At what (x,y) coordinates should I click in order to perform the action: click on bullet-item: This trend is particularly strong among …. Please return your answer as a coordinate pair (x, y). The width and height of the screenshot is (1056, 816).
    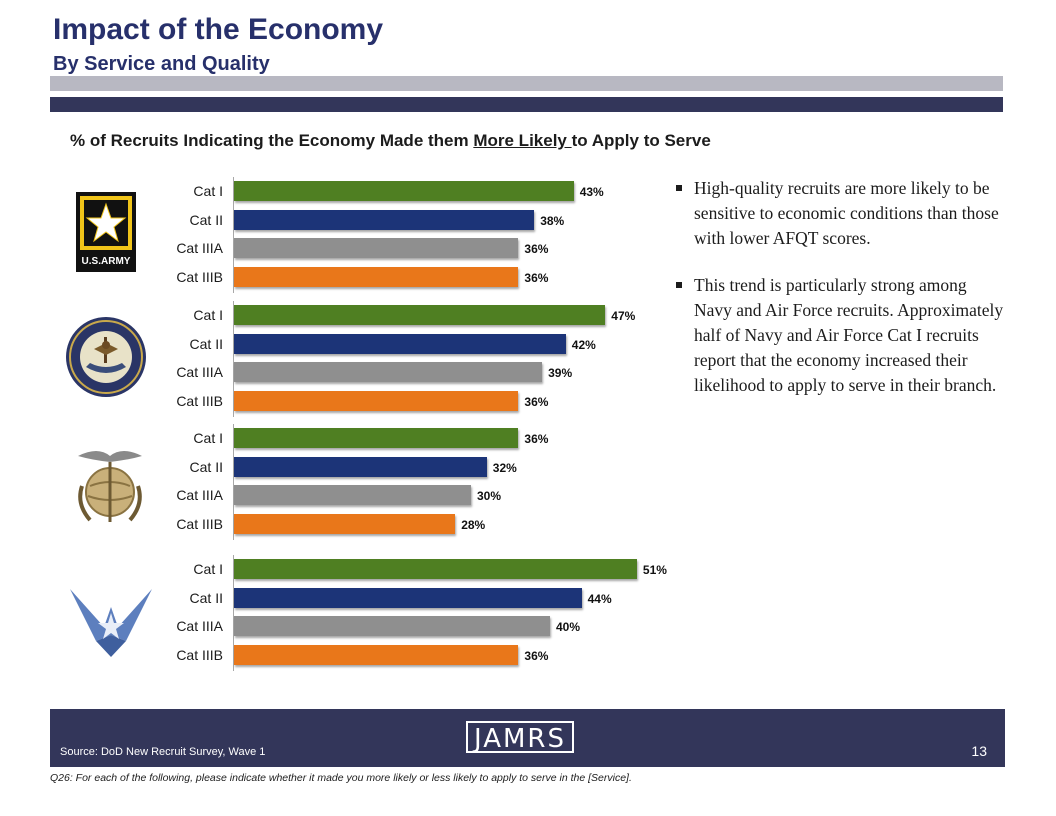
    Looking at the image, I should click on (841, 335).